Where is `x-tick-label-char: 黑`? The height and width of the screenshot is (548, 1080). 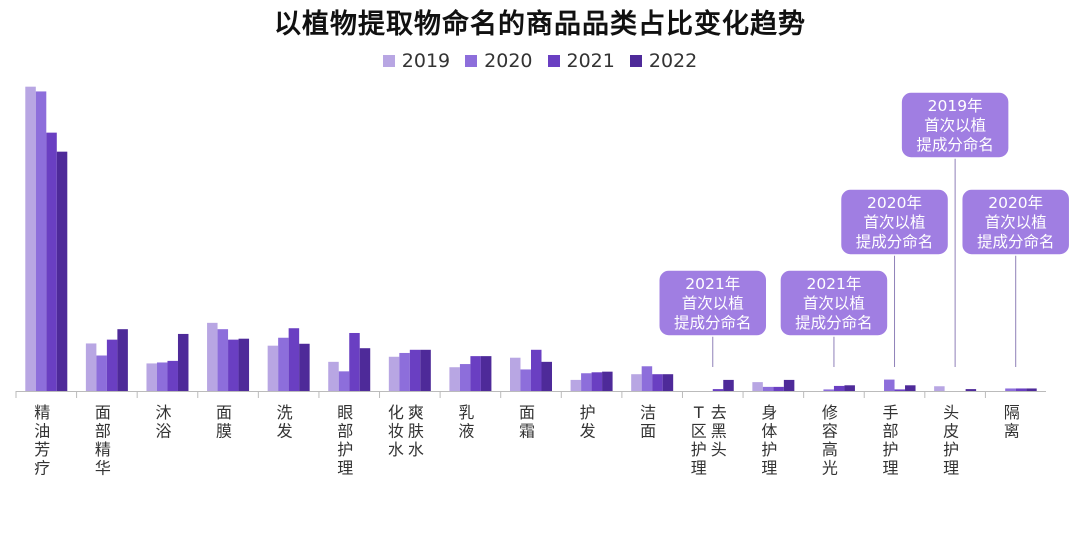
x-tick-label-char: 黑 is located at coordinates (719, 431).